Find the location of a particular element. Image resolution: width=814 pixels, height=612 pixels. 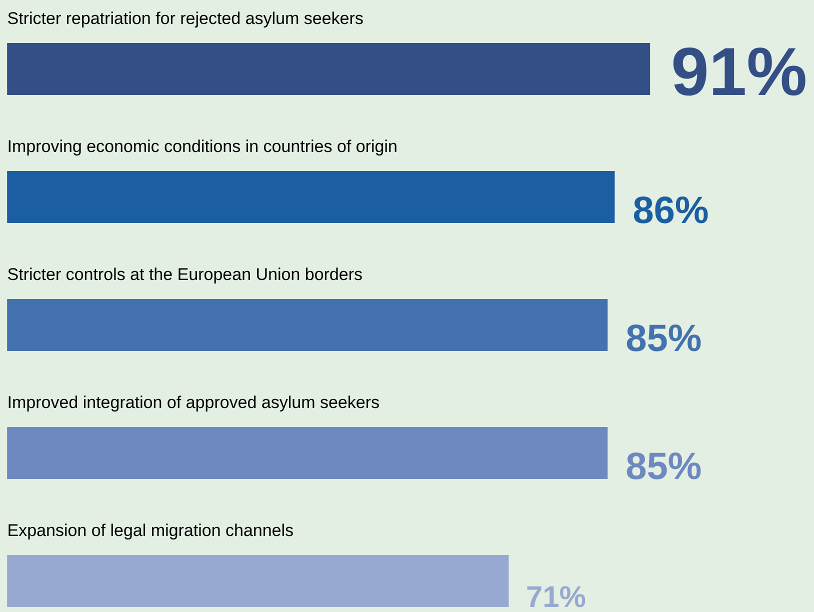

data-label: 71% is located at coordinates (556, 597).